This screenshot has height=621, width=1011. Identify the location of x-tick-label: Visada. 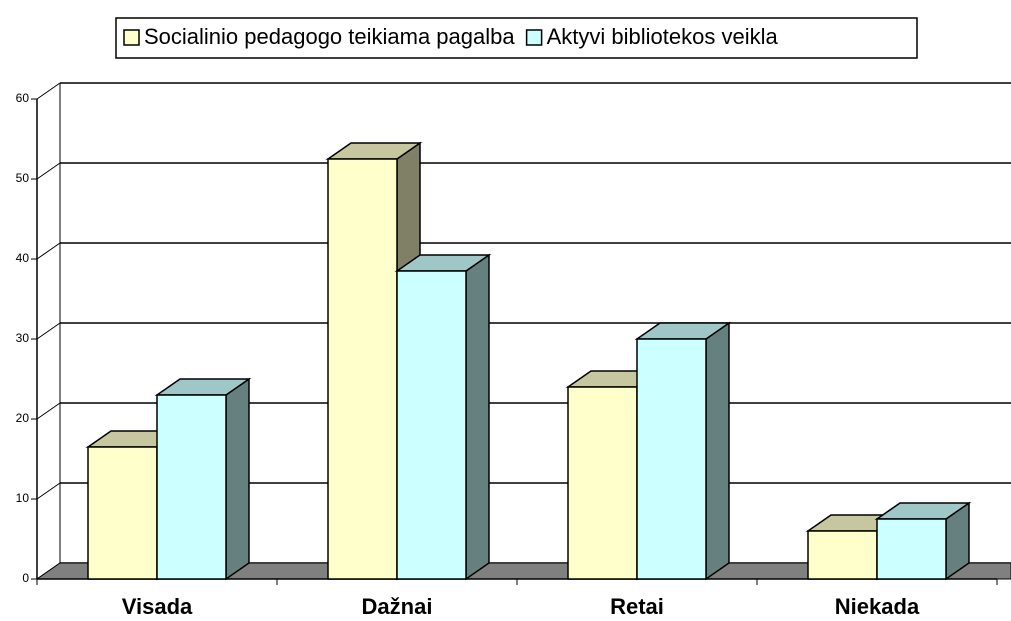
(157, 606).